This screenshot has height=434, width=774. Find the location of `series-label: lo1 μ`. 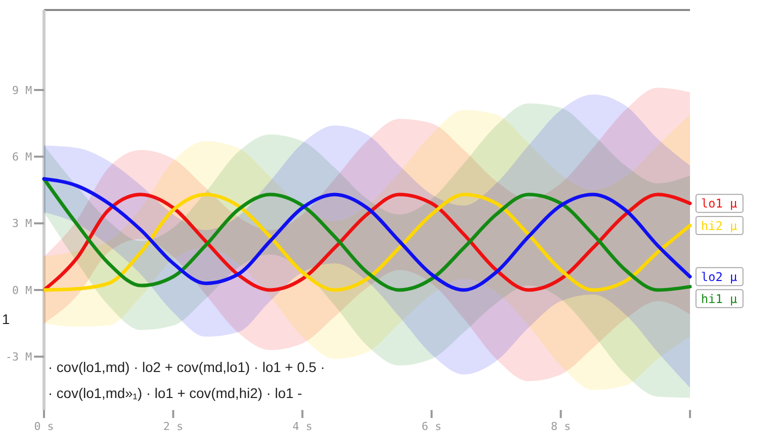

series-label: lo1 μ is located at coordinates (719, 203).